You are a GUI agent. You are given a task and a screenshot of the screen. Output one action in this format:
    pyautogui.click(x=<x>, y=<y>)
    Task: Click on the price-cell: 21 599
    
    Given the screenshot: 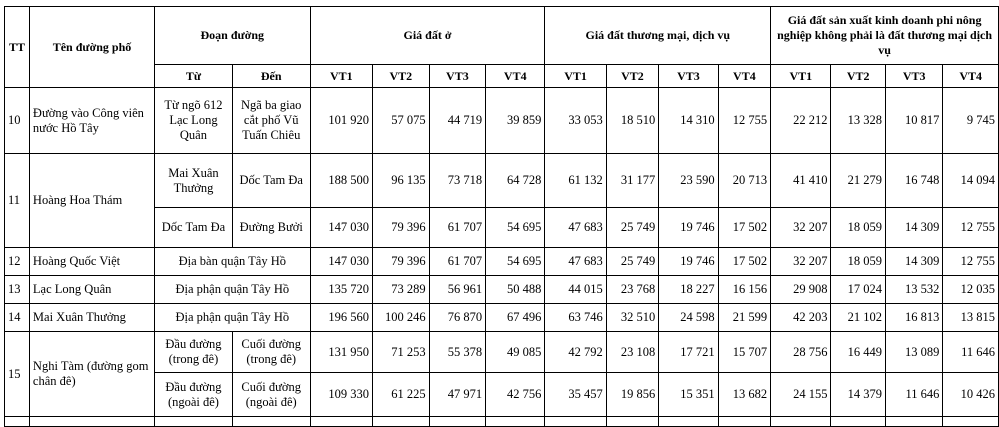 What is the action you would take?
    pyautogui.click(x=744, y=317)
    